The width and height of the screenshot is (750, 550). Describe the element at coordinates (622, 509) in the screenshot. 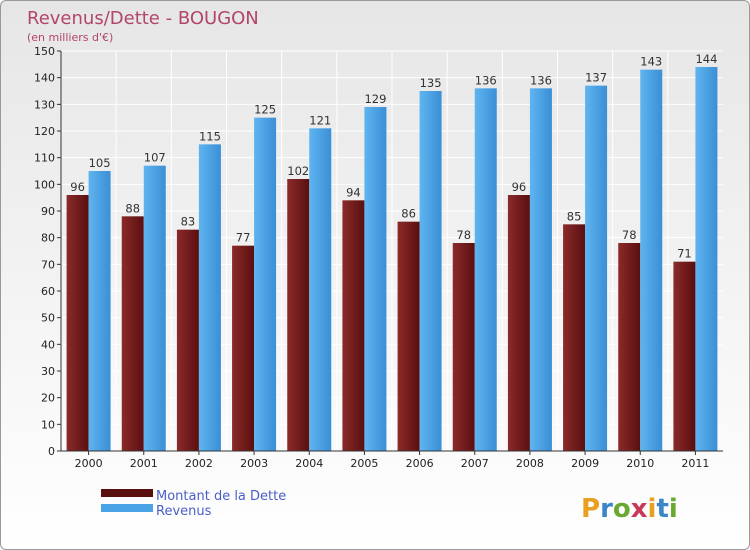

I see `logo-letter: o` at that location.